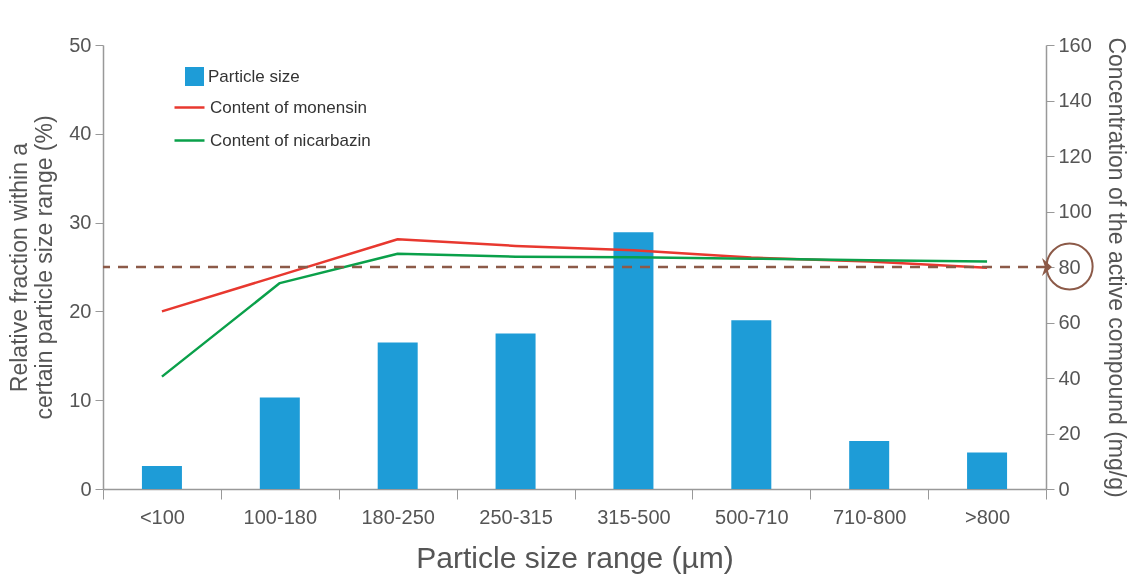 The width and height of the screenshot is (1135, 579). What do you see at coordinates (1075, 100) in the screenshot?
I see `y2-tick-label: 140` at bounding box center [1075, 100].